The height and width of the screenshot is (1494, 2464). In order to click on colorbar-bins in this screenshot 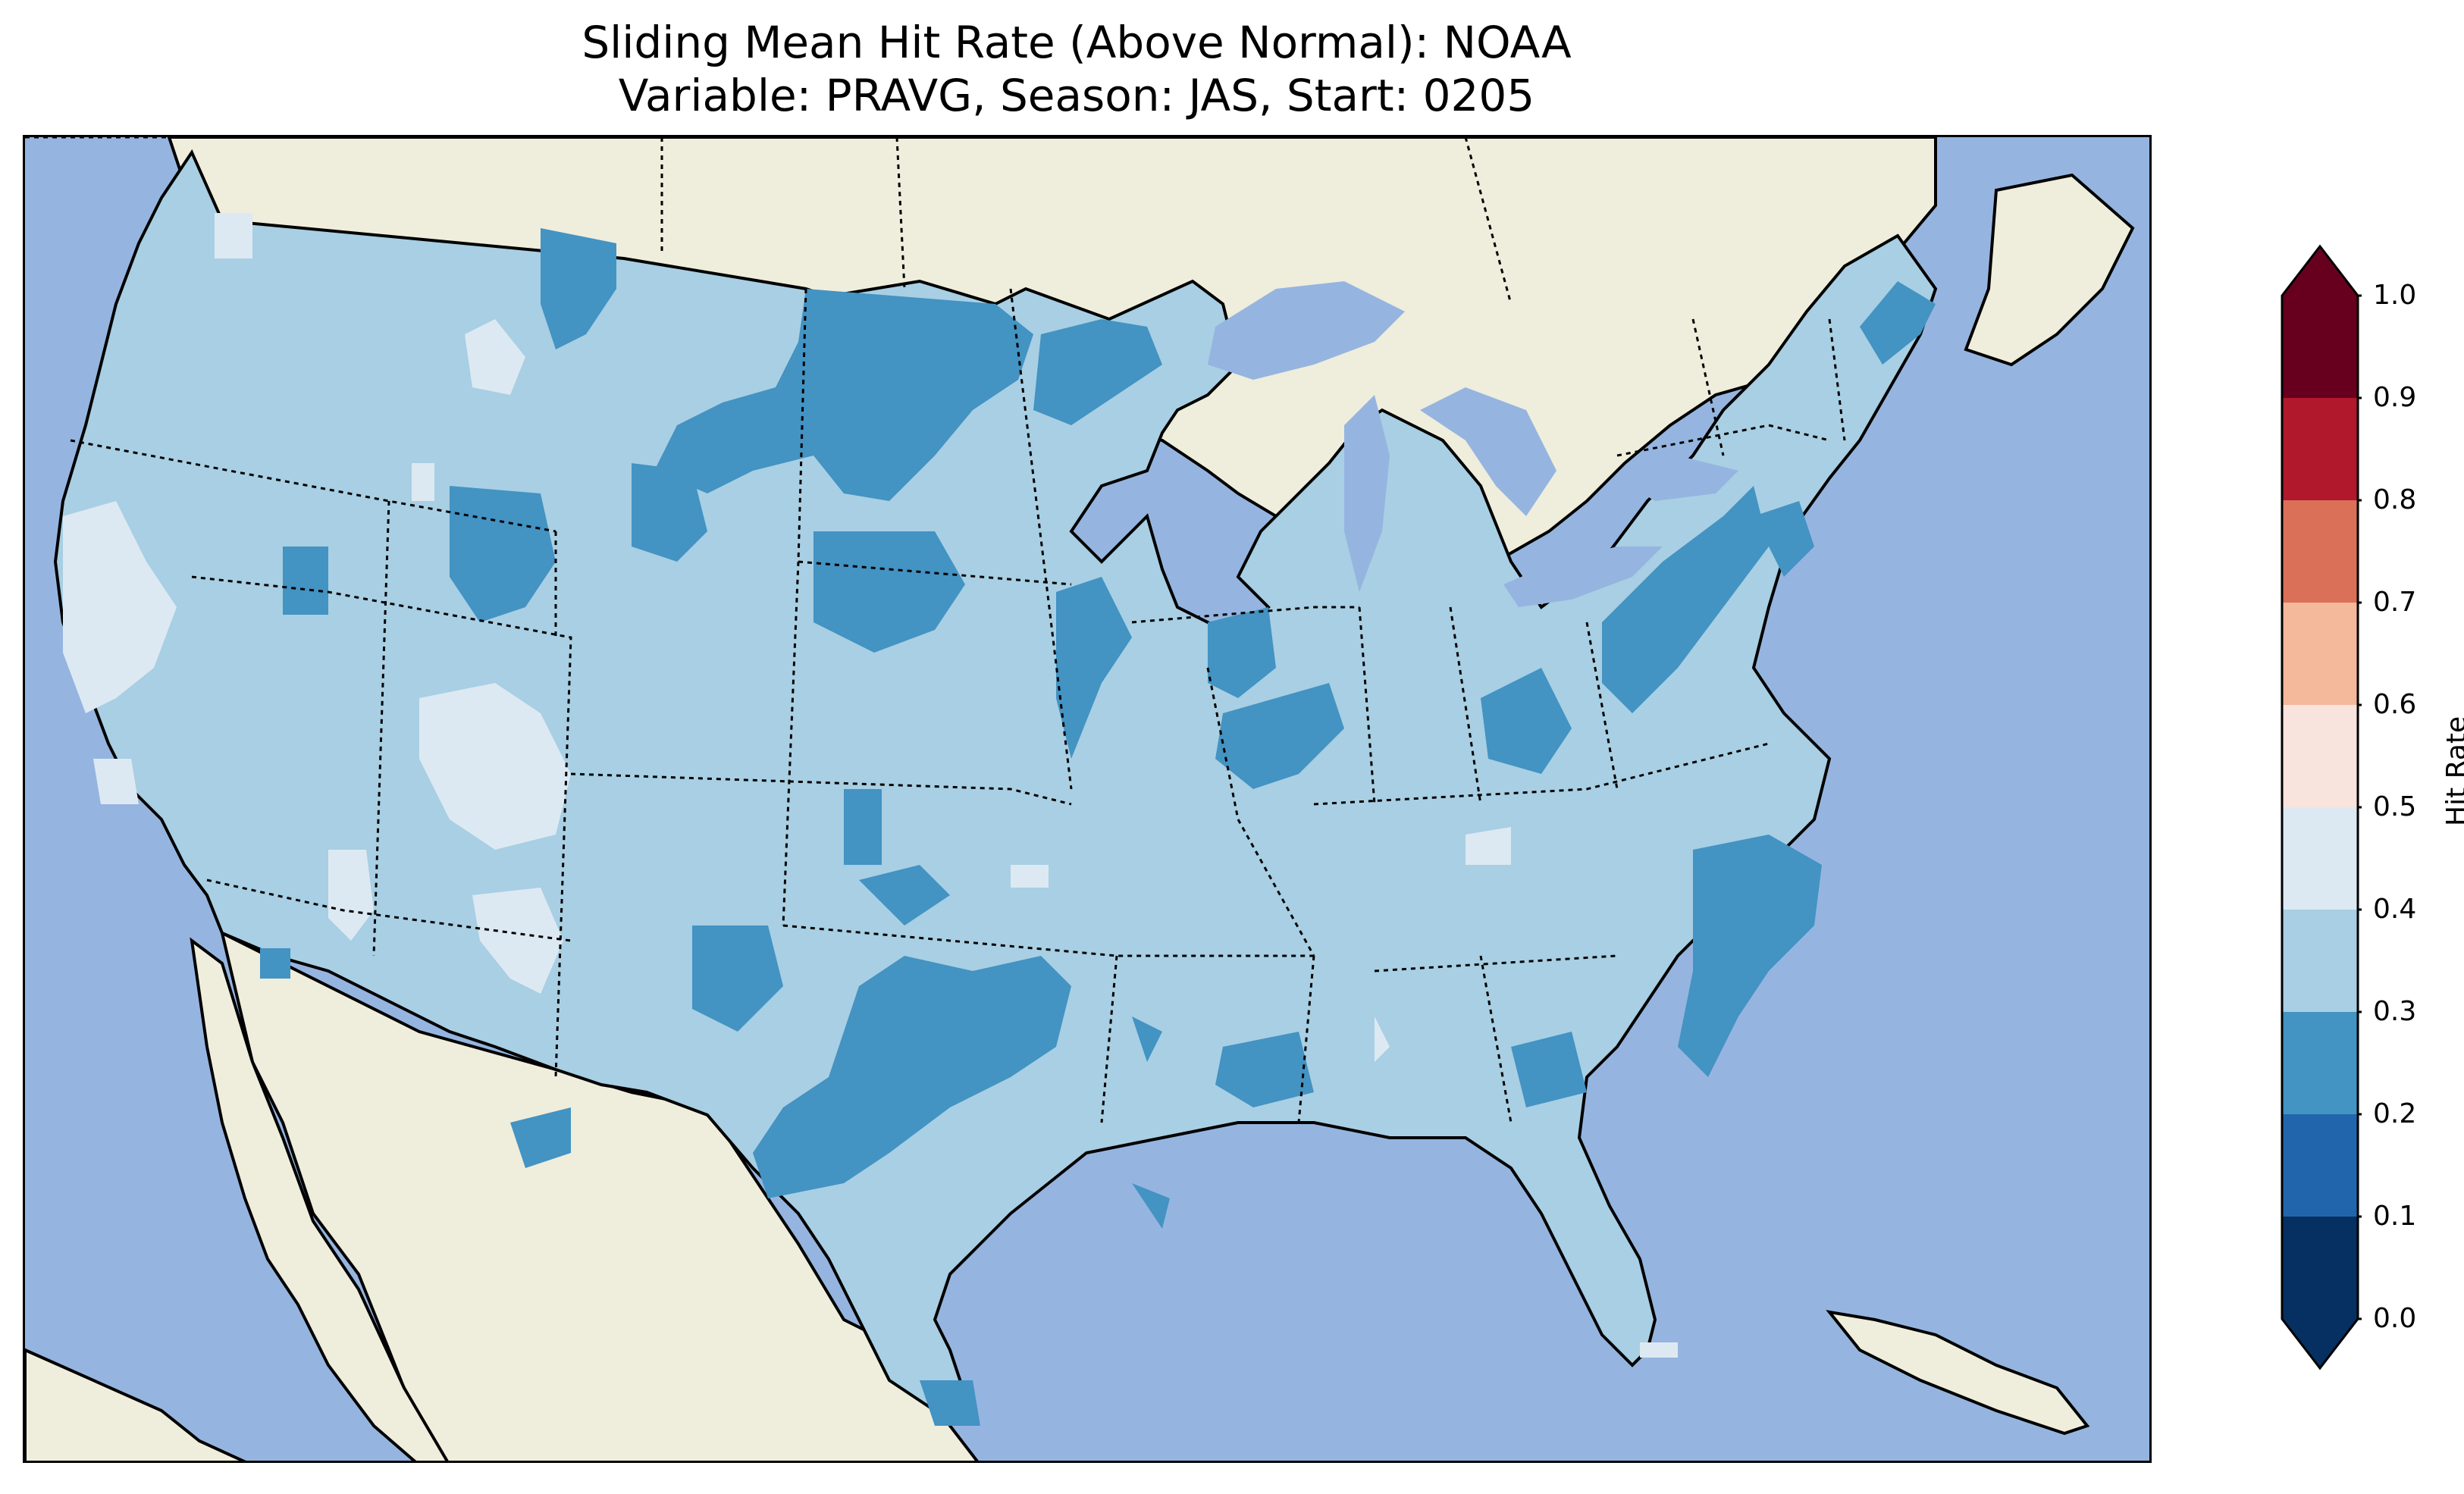, I will do `click(2321, 807)`.